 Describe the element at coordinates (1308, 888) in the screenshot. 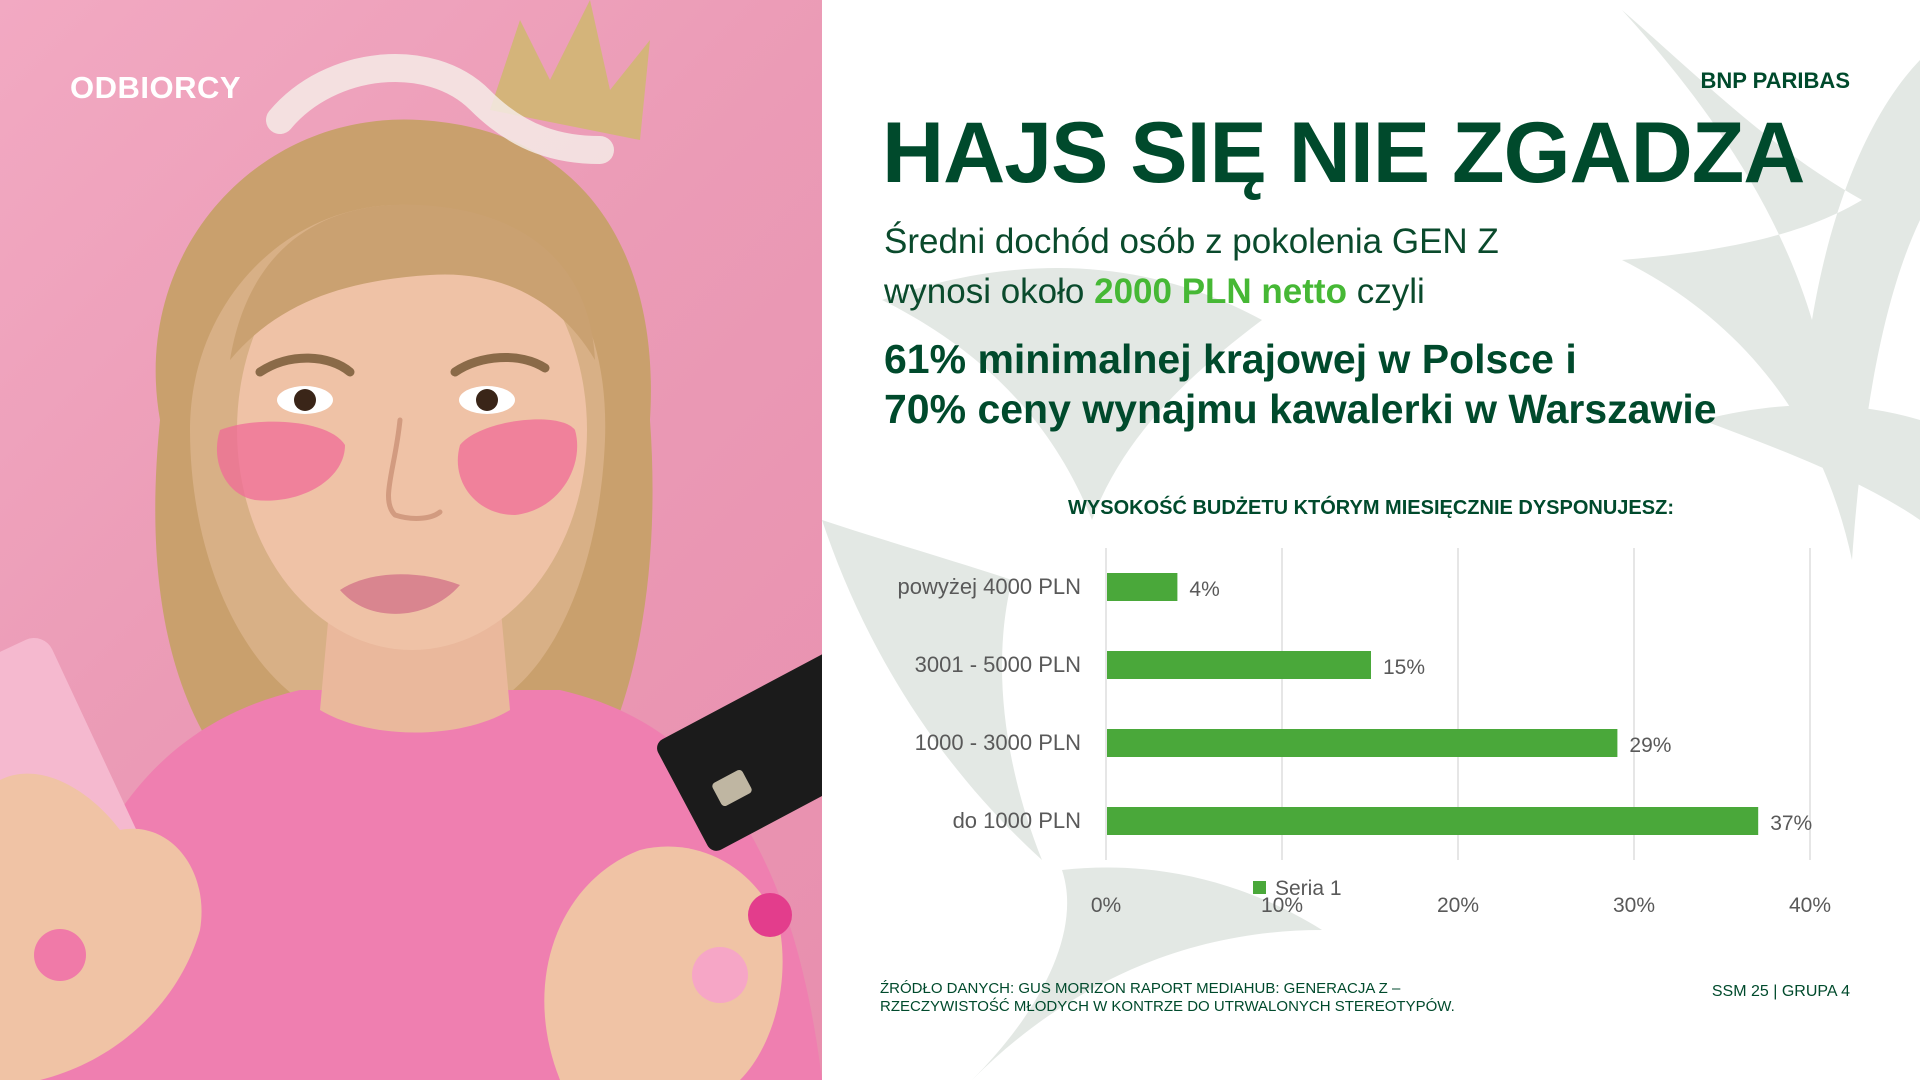

I see `legend-label: Seria 1` at that location.